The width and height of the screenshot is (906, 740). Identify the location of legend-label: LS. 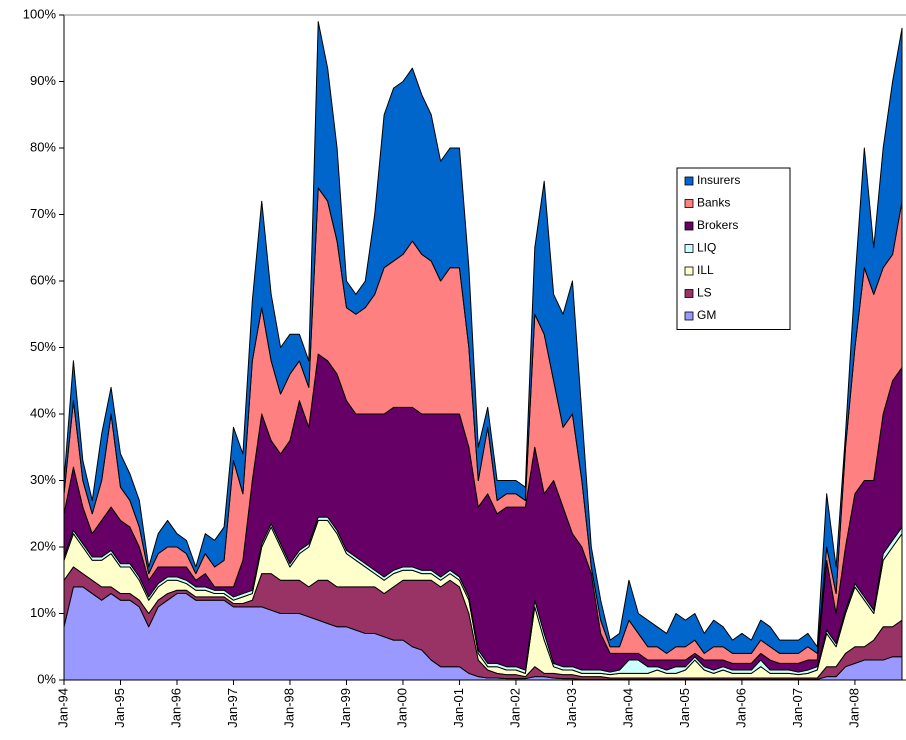
(704, 293).